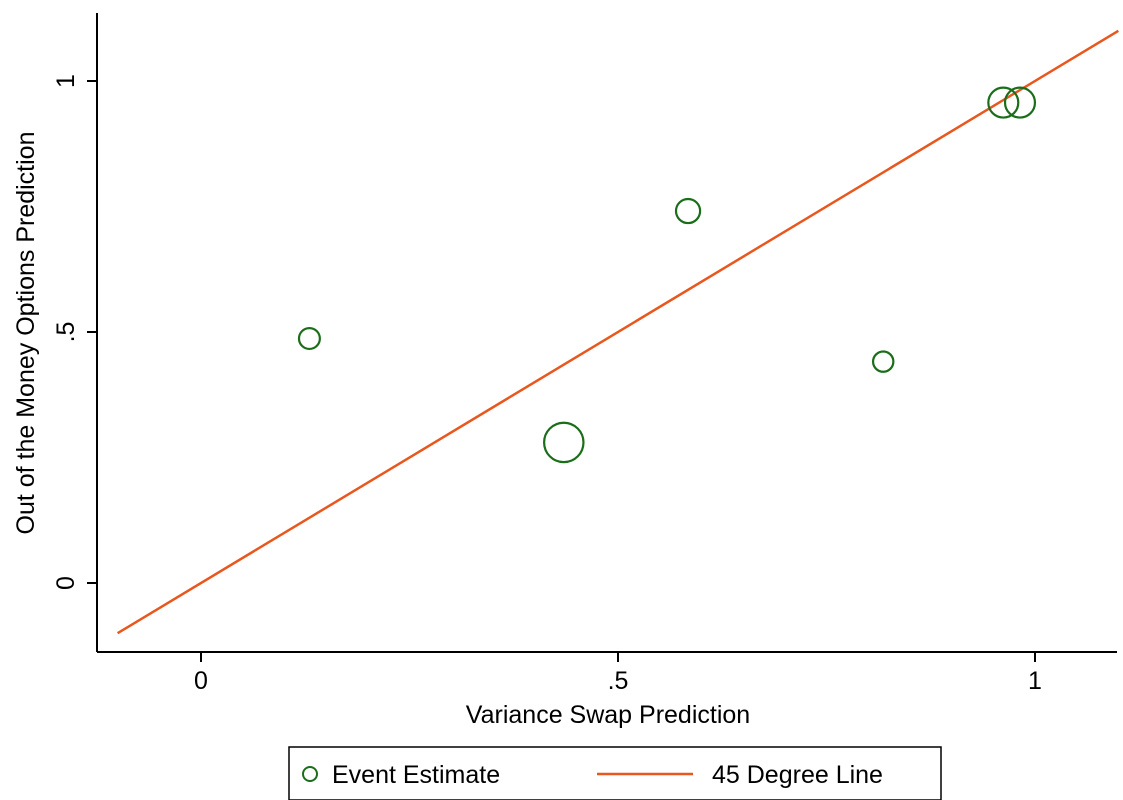  What do you see at coordinates (416, 775) in the screenshot?
I see `legend-label-event-estimate: Event Estimate` at bounding box center [416, 775].